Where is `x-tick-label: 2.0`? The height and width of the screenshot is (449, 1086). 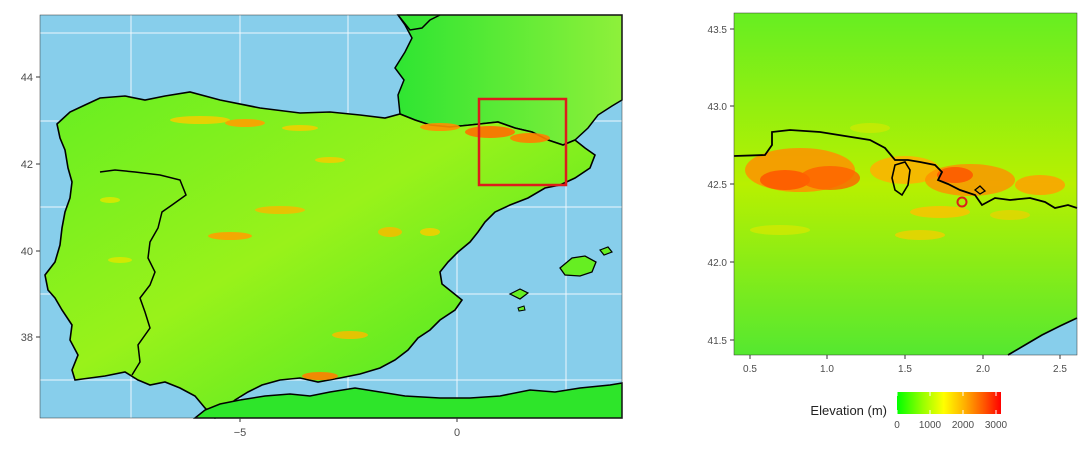
x-tick-label: 2.0 is located at coordinates (983, 369).